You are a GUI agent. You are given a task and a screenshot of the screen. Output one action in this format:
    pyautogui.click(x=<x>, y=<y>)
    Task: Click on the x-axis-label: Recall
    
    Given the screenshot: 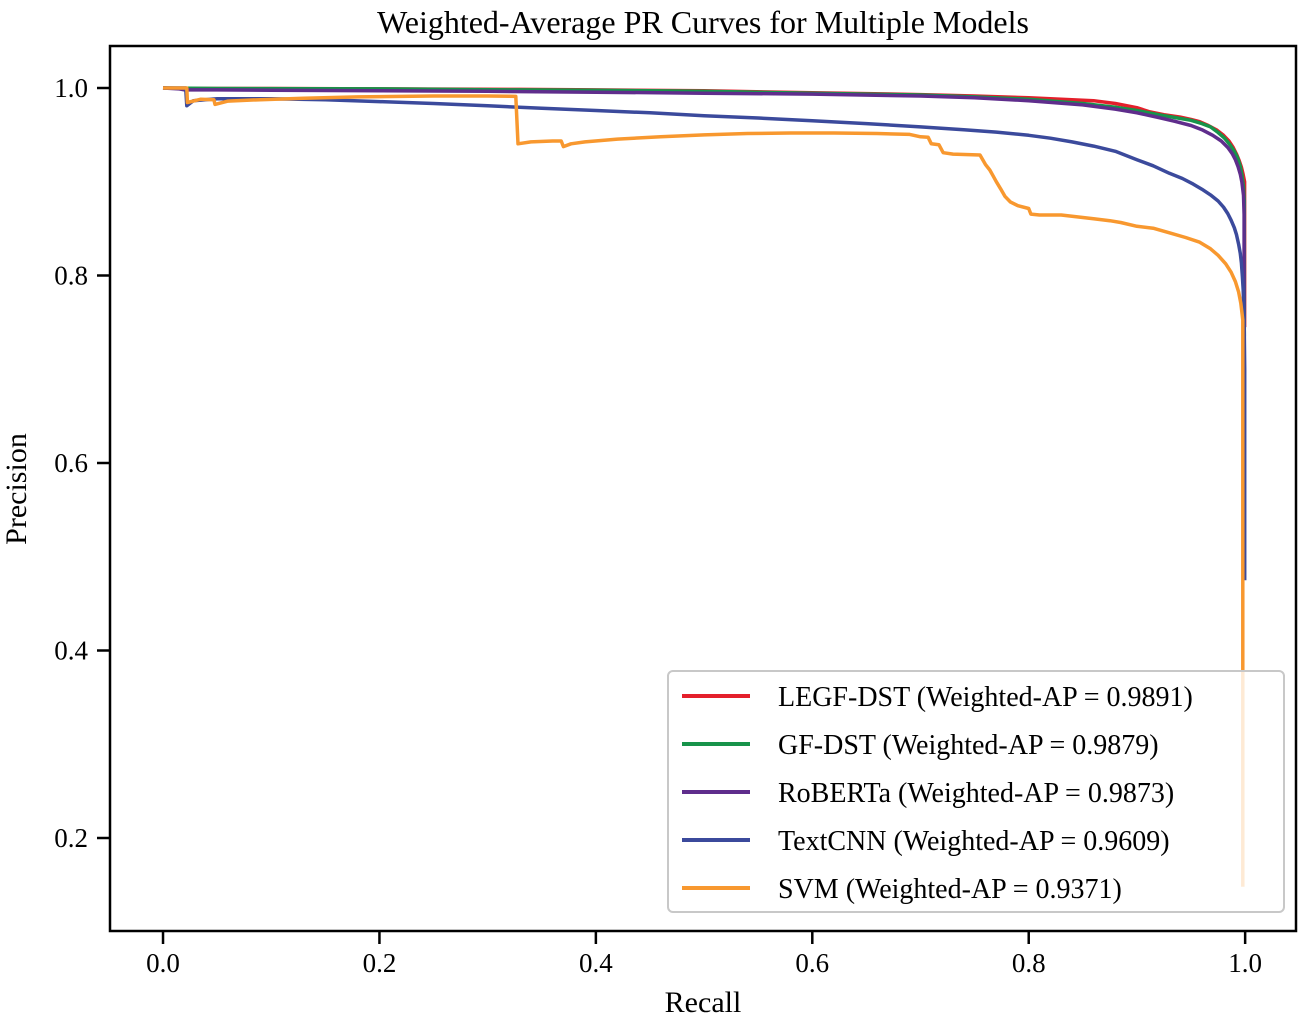 What is the action you would take?
    pyautogui.click(x=703, y=1002)
    